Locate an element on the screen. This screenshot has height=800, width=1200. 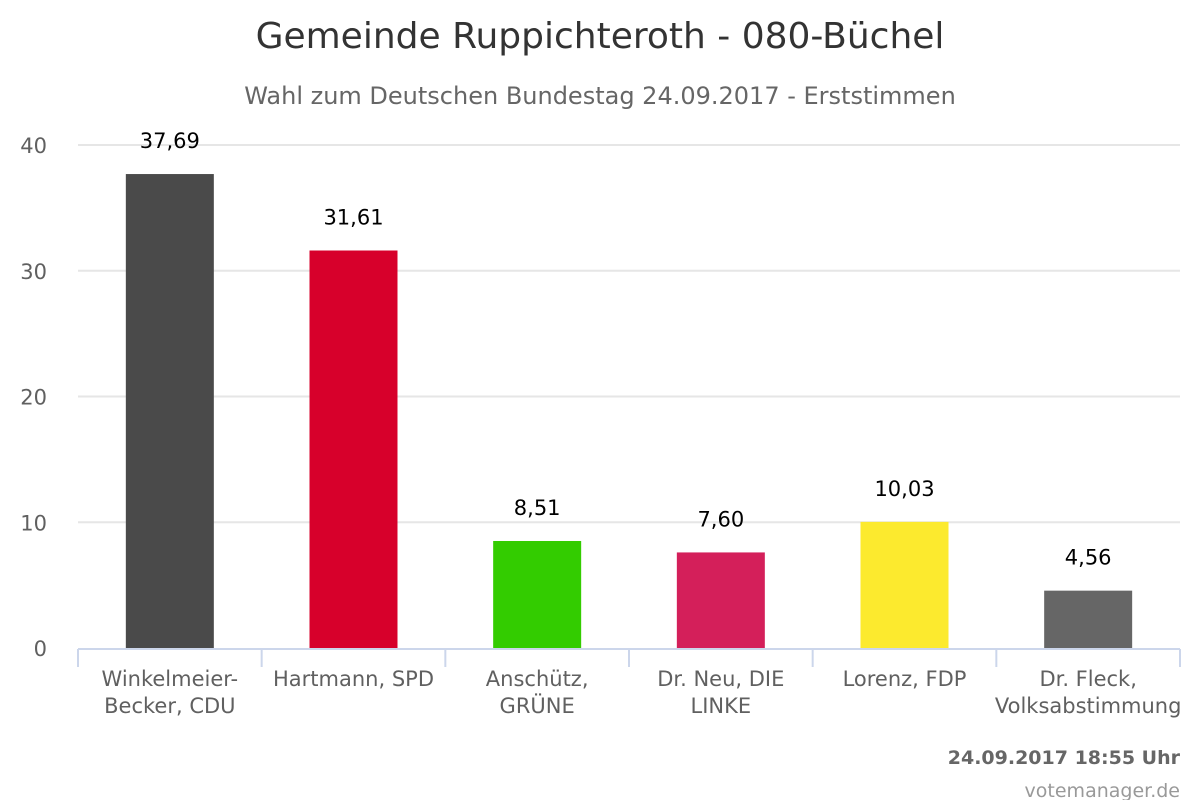
x-tick-label: Anschütz, GRÜNE is located at coordinates (537, 692).